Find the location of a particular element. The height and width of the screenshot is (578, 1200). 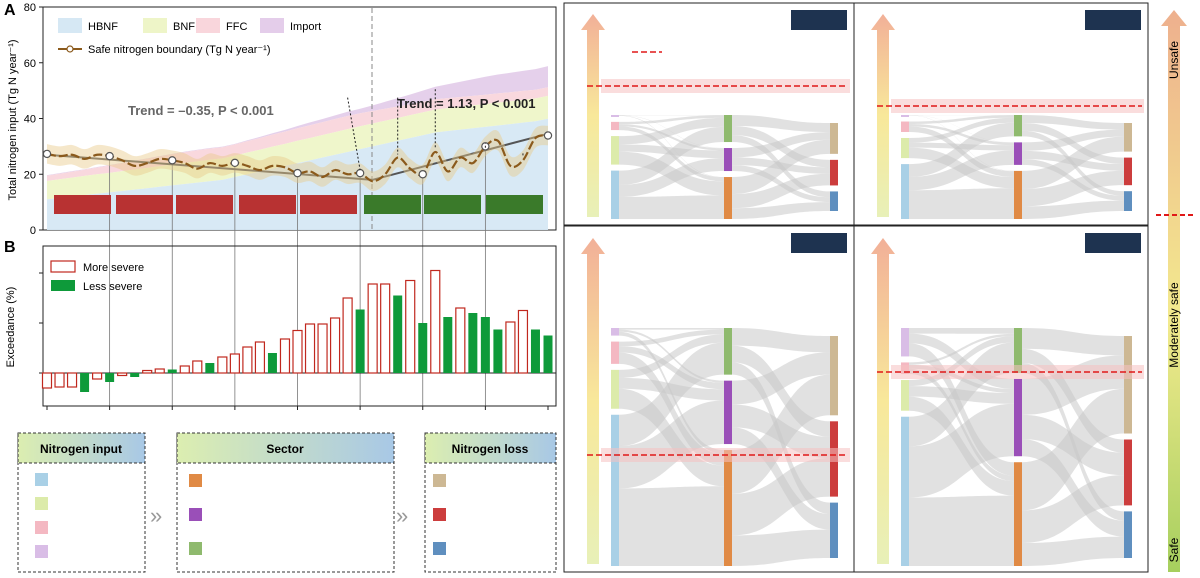

legend-swatch-more-severe is located at coordinates (63, 266).